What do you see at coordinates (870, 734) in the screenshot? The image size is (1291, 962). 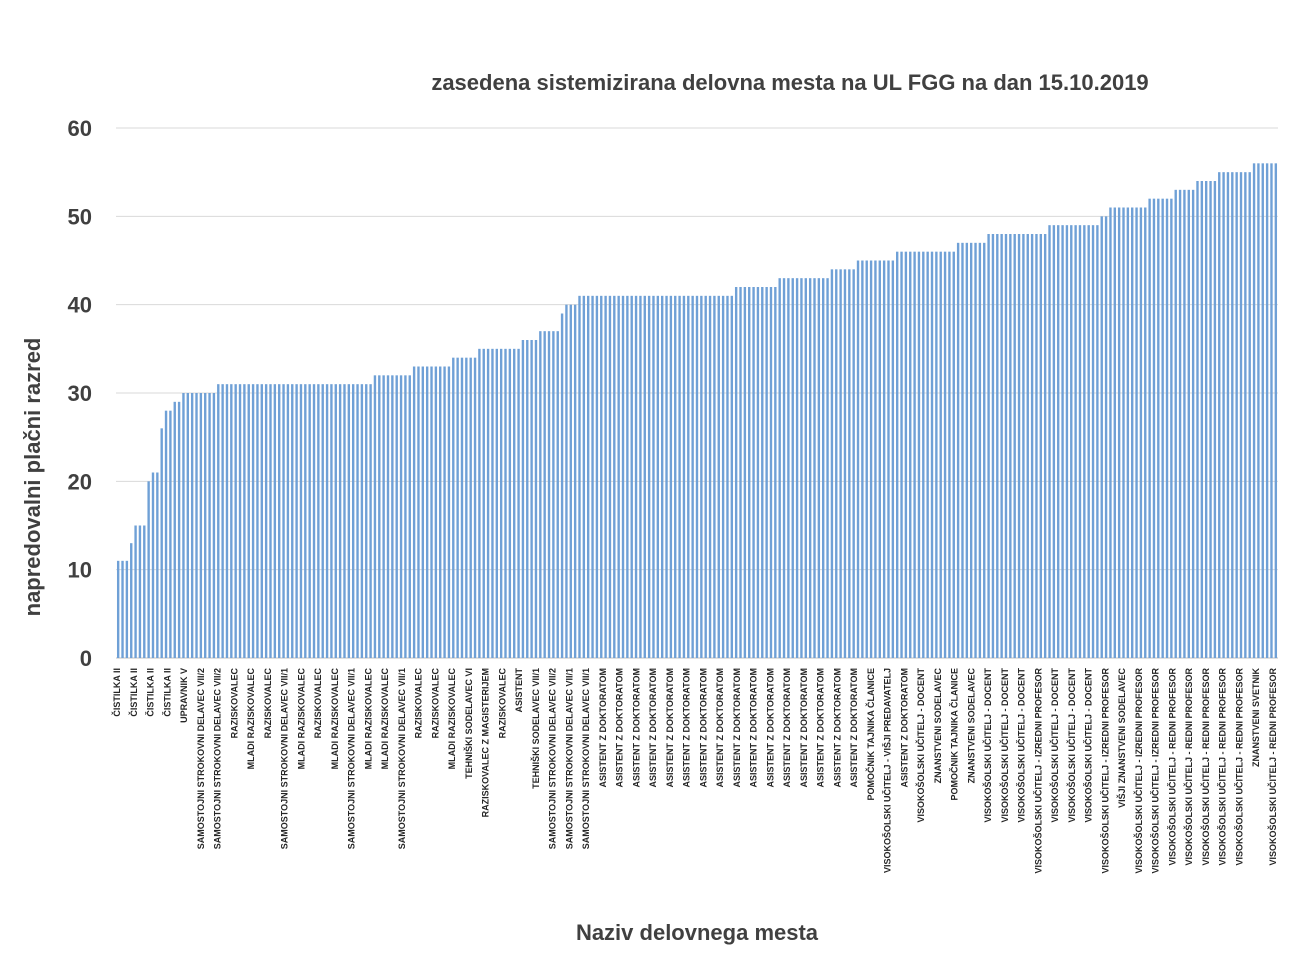 I see `x-tick-label: POMOČNIK TAJNIKA ČLANICE` at bounding box center [870, 734].